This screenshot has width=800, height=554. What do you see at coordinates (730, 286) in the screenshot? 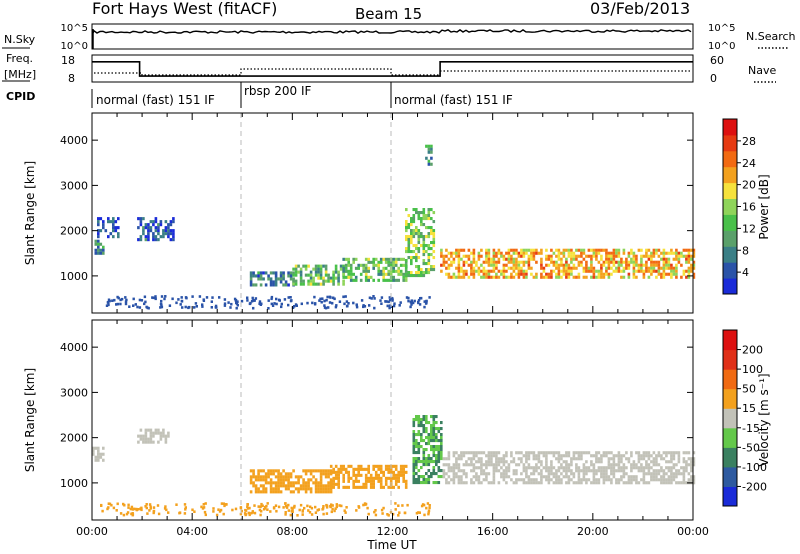
I see `colorbar-segment` at bounding box center [730, 286].